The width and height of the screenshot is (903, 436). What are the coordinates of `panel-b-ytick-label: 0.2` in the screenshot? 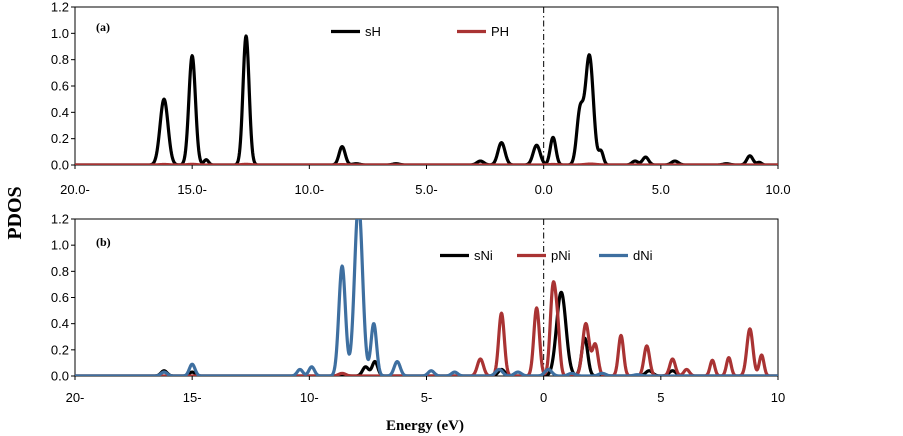 It's located at (60, 349).